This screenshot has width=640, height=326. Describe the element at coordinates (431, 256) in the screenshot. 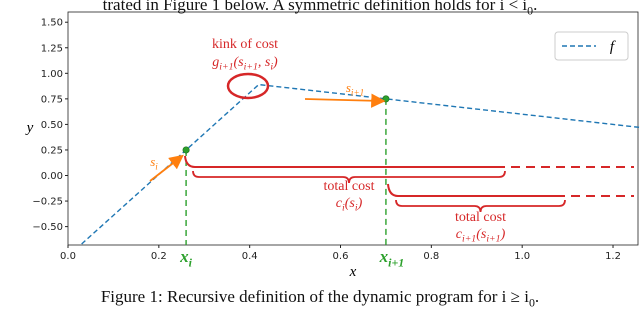

I see `x-tick-label: 0.8` at that location.